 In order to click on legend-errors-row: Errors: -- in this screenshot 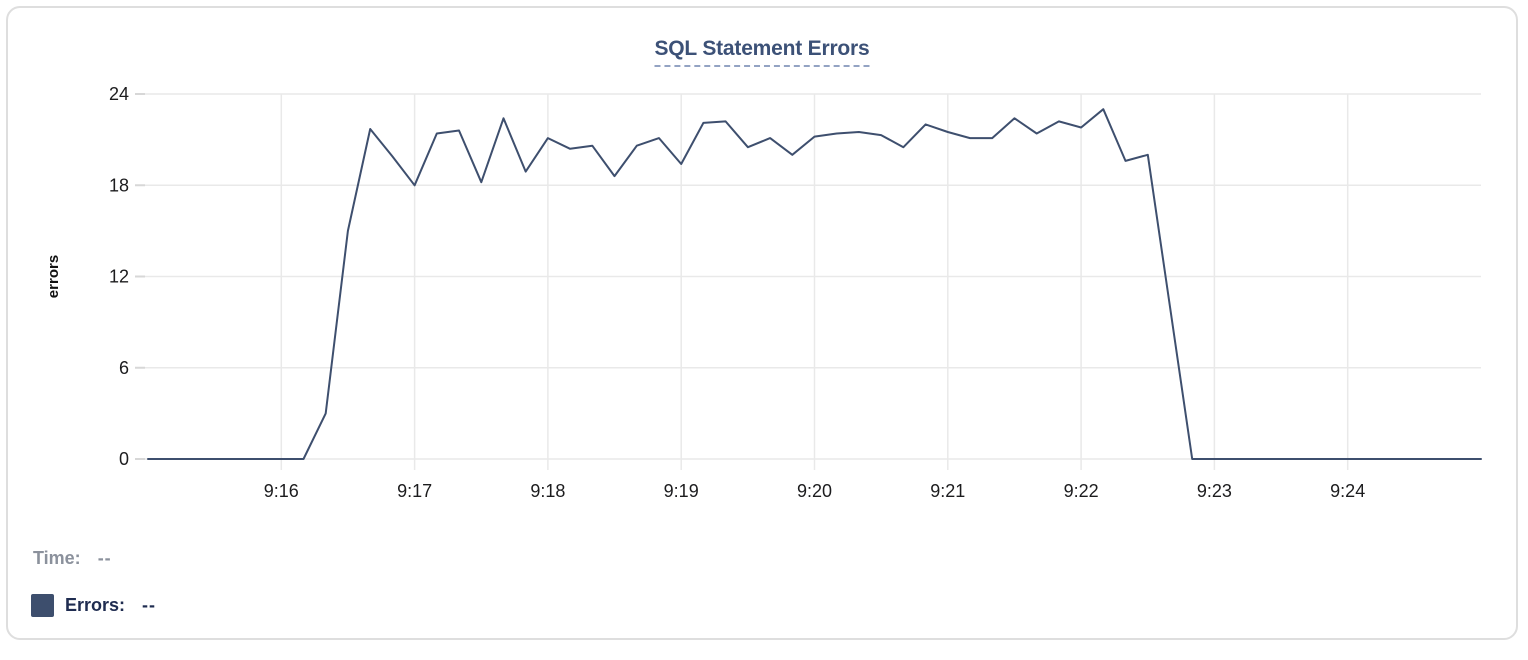, I will do `click(93, 605)`.